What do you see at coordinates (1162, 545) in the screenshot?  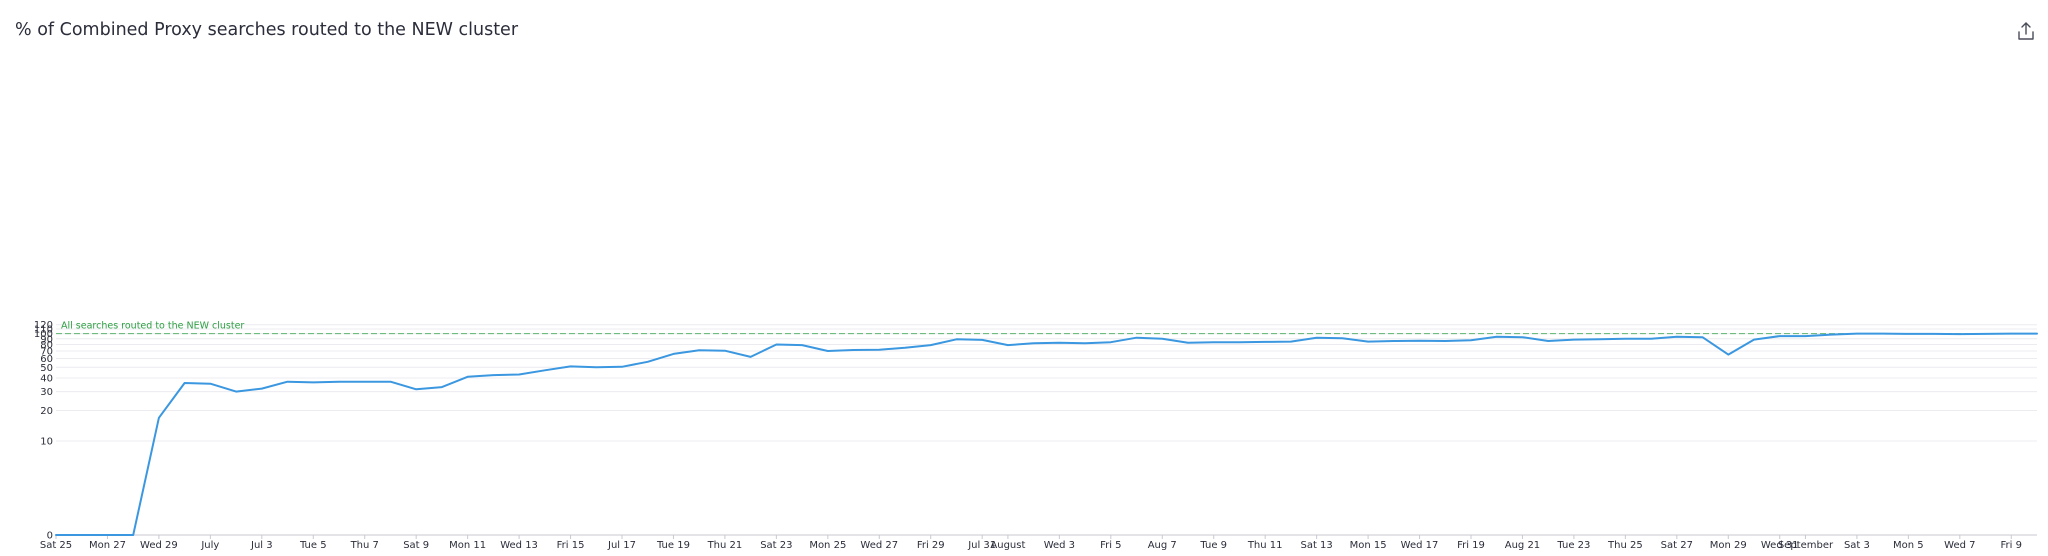 I see `x-tick-label: Aug 7` at bounding box center [1162, 545].